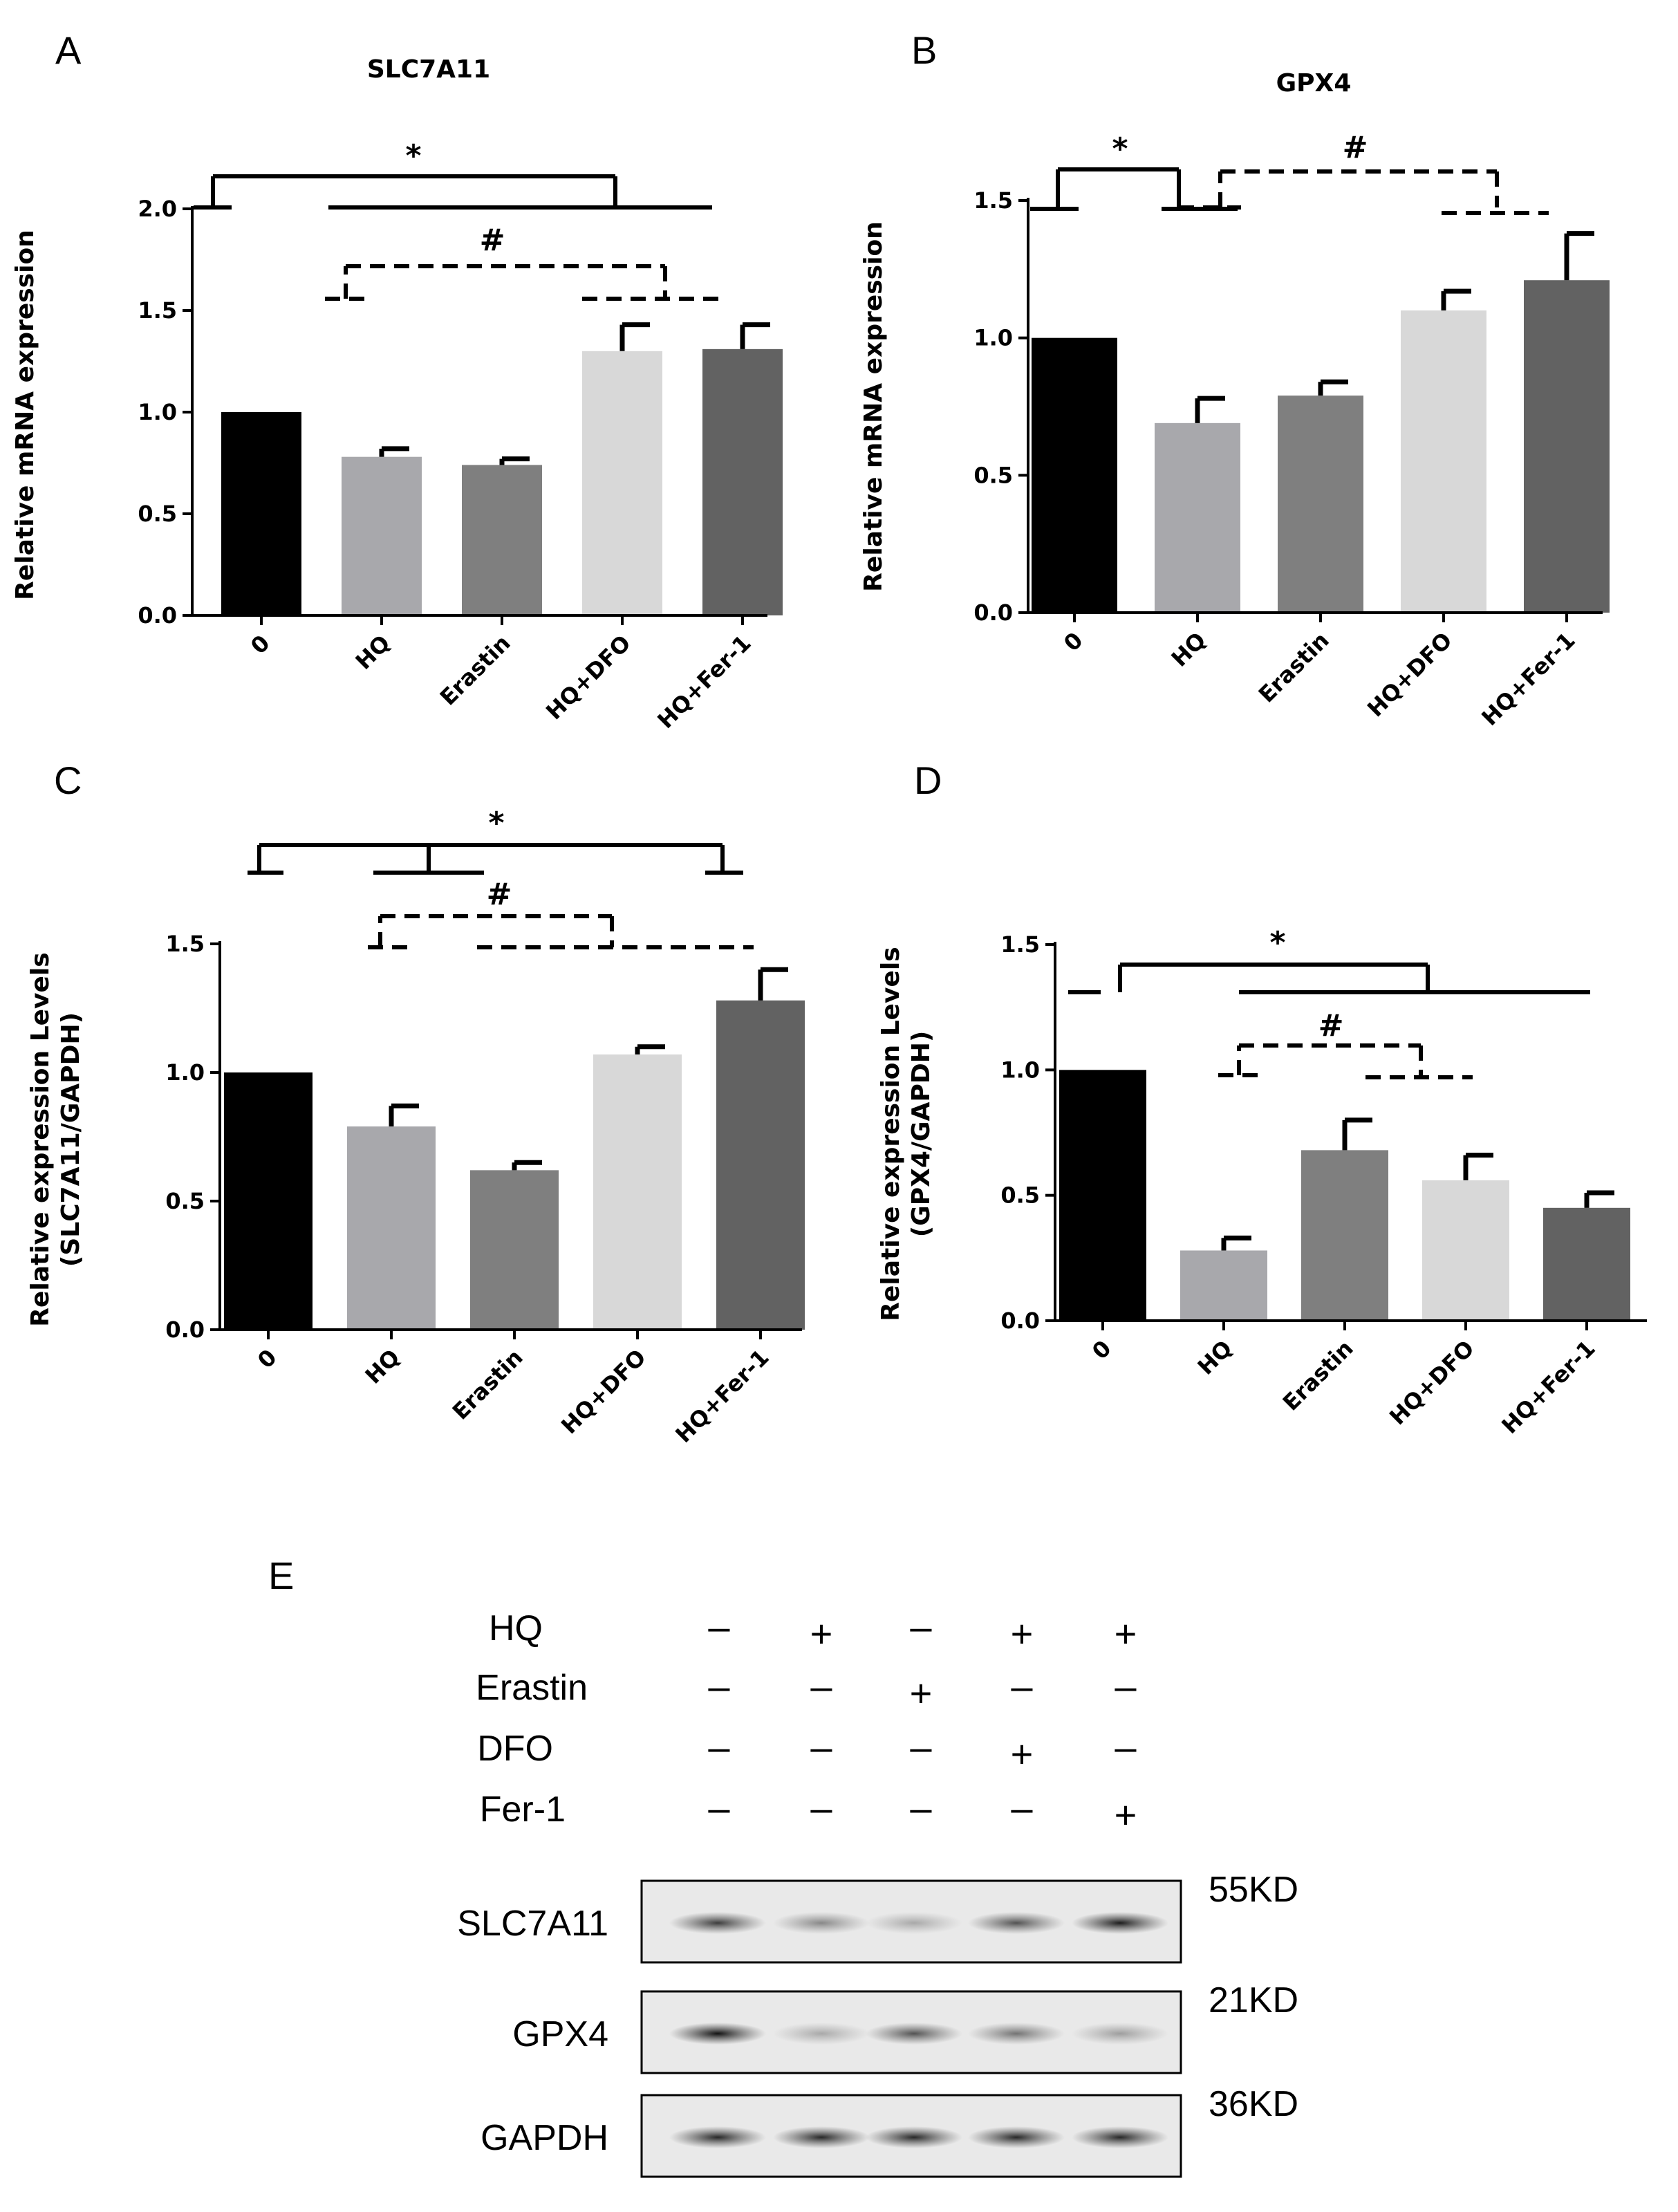 This screenshot has width=1678, height=2212. I want to click on y-axis-label-line2: (SLC7A11/GAPDH), so click(71, 1139).